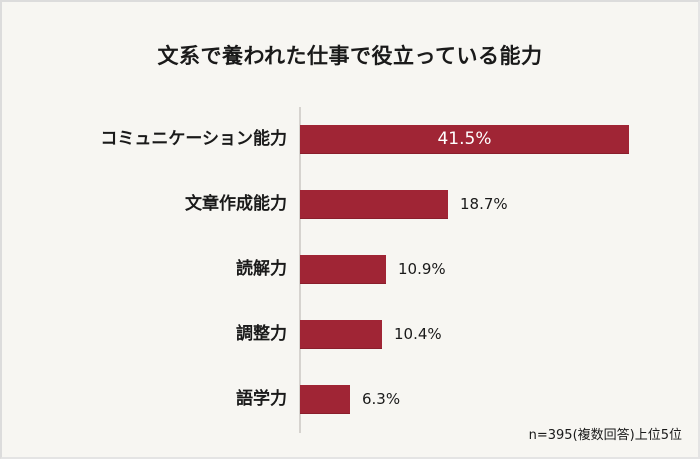 This screenshot has width=700, height=459. I want to click on value-label: 10.4%, so click(418, 334).